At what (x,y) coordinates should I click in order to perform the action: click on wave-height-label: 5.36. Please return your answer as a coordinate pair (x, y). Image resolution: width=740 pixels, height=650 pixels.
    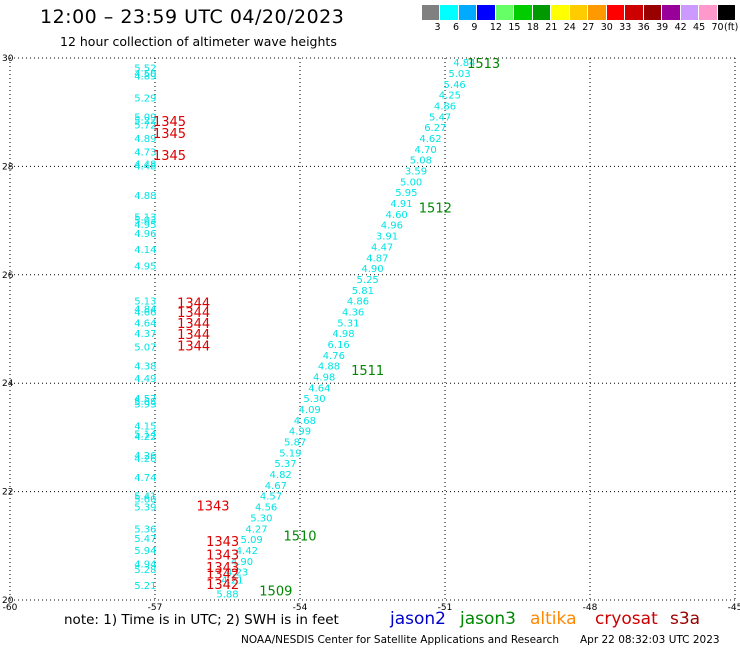
    Looking at the image, I should click on (145, 529).